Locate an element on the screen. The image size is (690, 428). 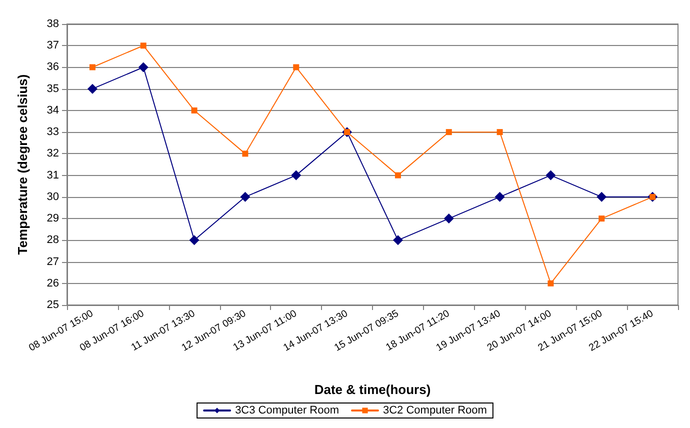
y-tick-label: 27 is located at coordinates (52, 262).